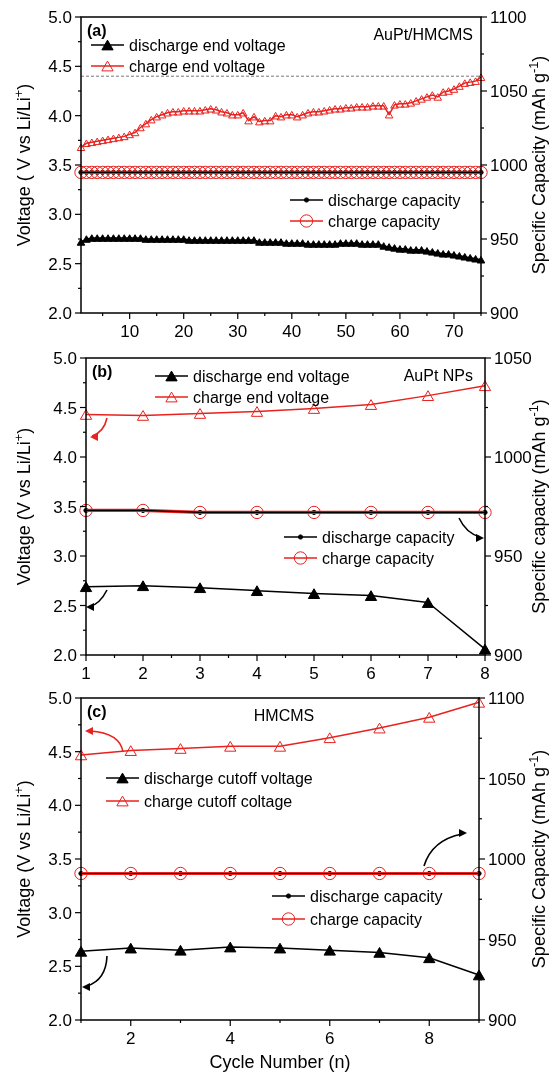 The height and width of the screenshot is (1074, 552). Describe the element at coordinates (184, 331) in the screenshot. I see `x-tick-label: 20` at that location.